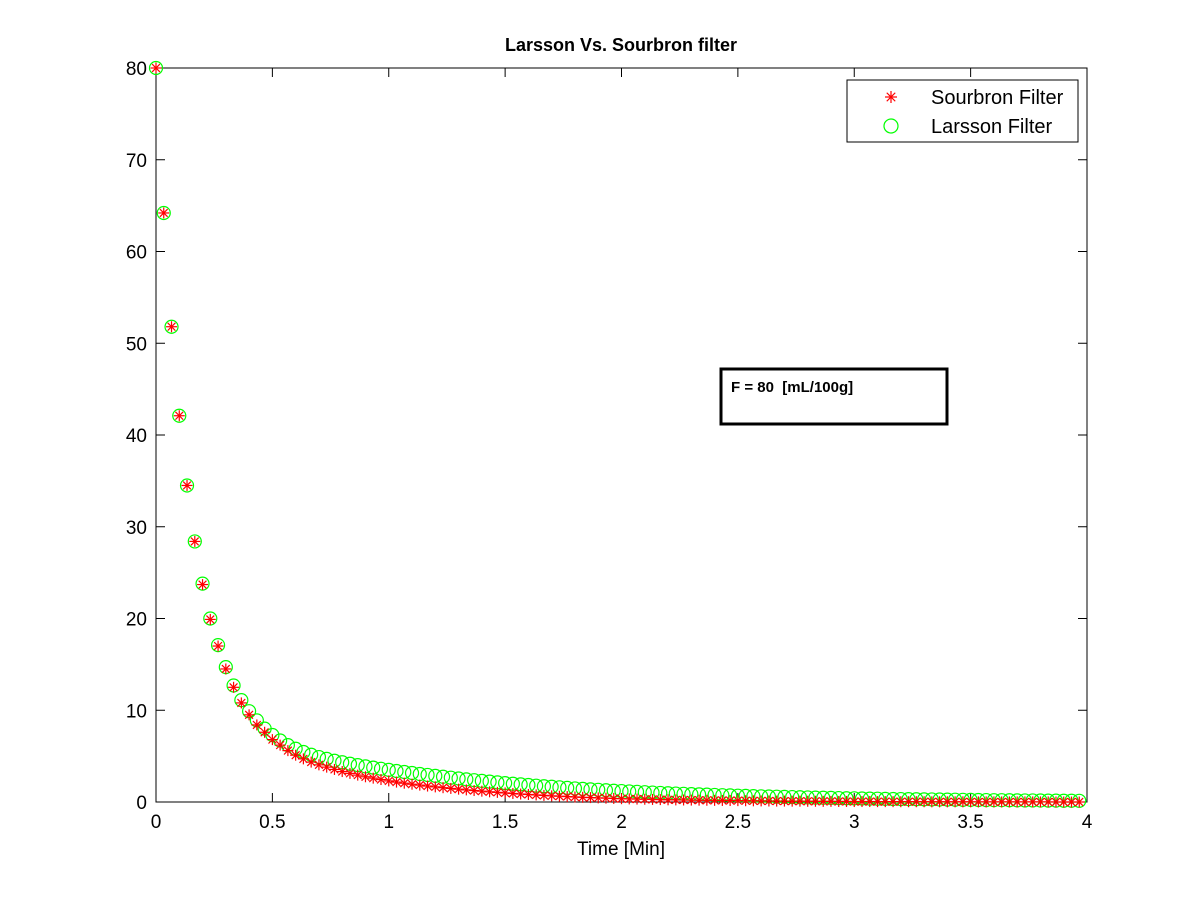  What do you see at coordinates (991, 127) in the screenshot?
I see `legend-label-larsson: Larsson Filter` at bounding box center [991, 127].